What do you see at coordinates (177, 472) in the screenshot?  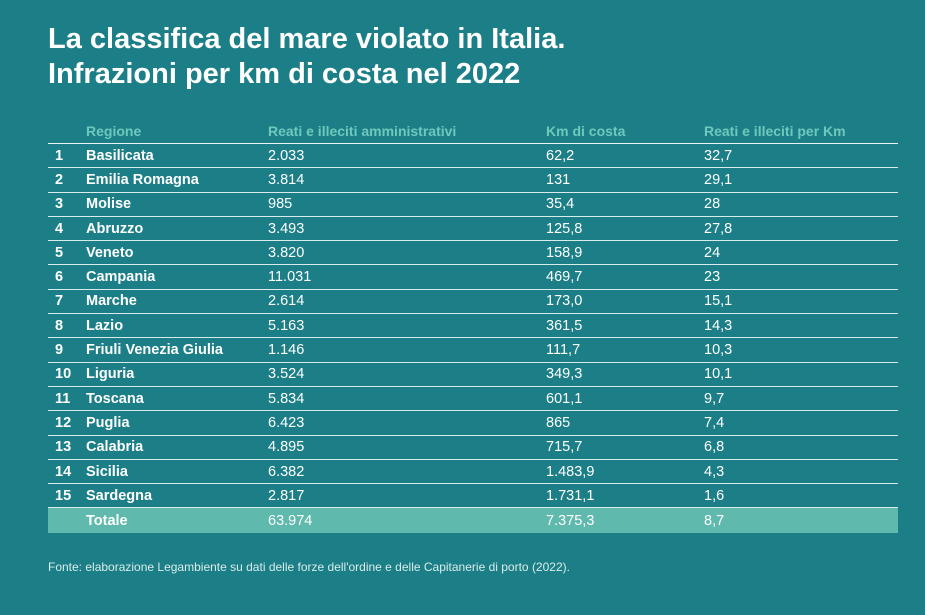 I see `table-cell-region: Sicilia` at bounding box center [177, 472].